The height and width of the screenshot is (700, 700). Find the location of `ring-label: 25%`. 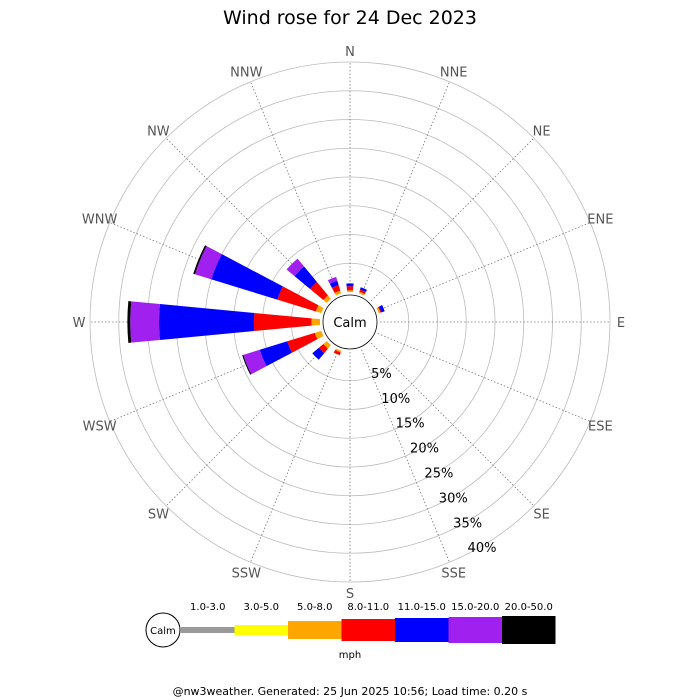

ring-label: 25% is located at coordinates (438, 473).